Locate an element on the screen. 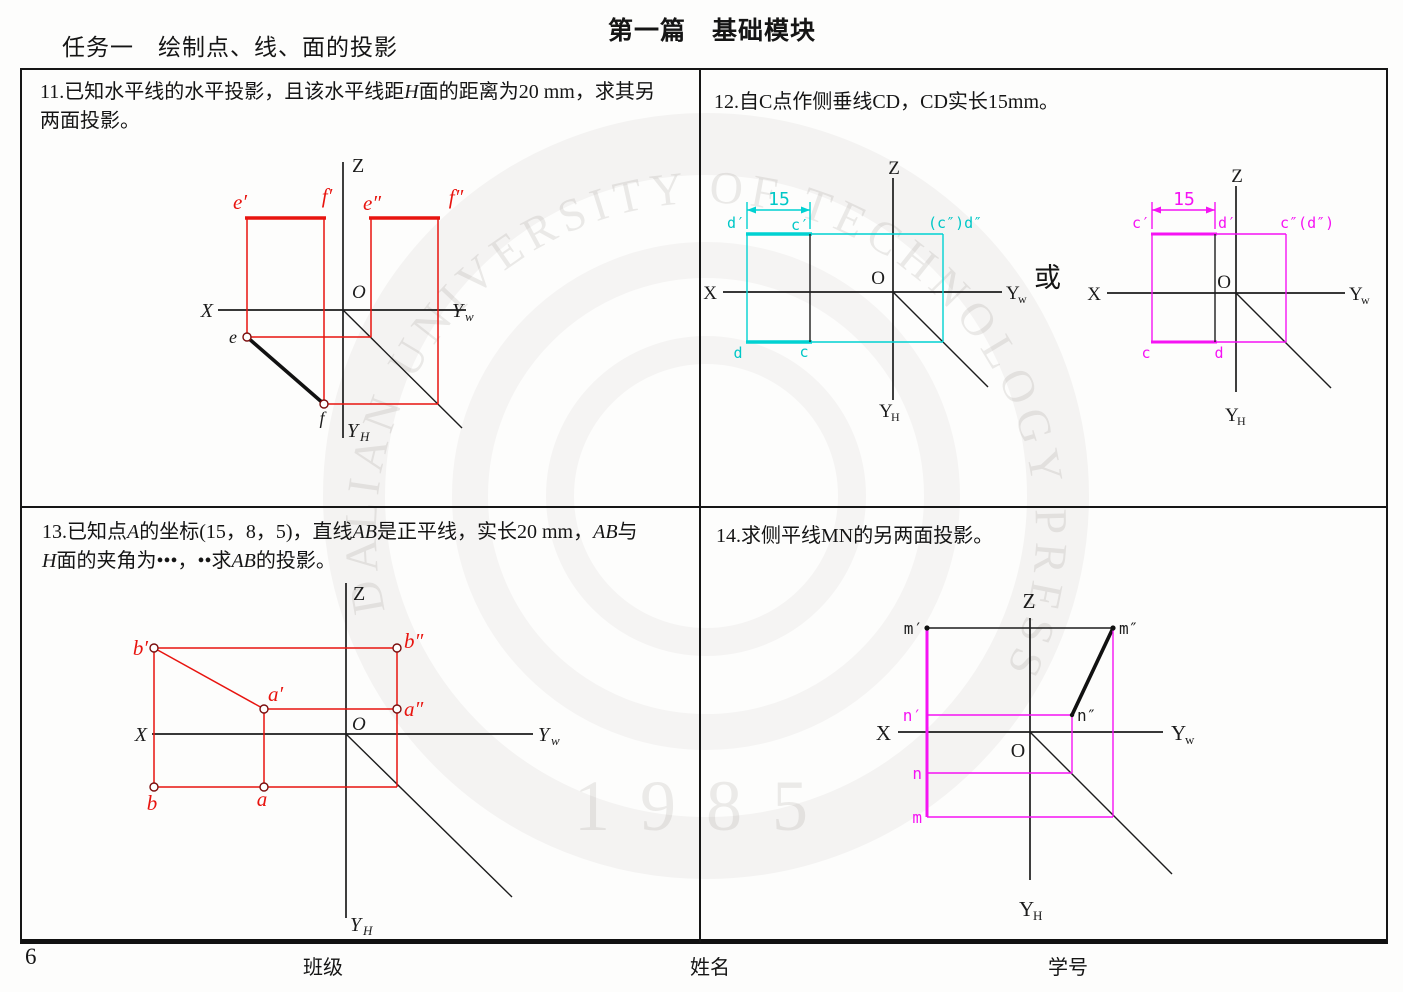 The image size is (1403, 992). p12c-label-cd2: (c″)d″ is located at coordinates (955, 223).